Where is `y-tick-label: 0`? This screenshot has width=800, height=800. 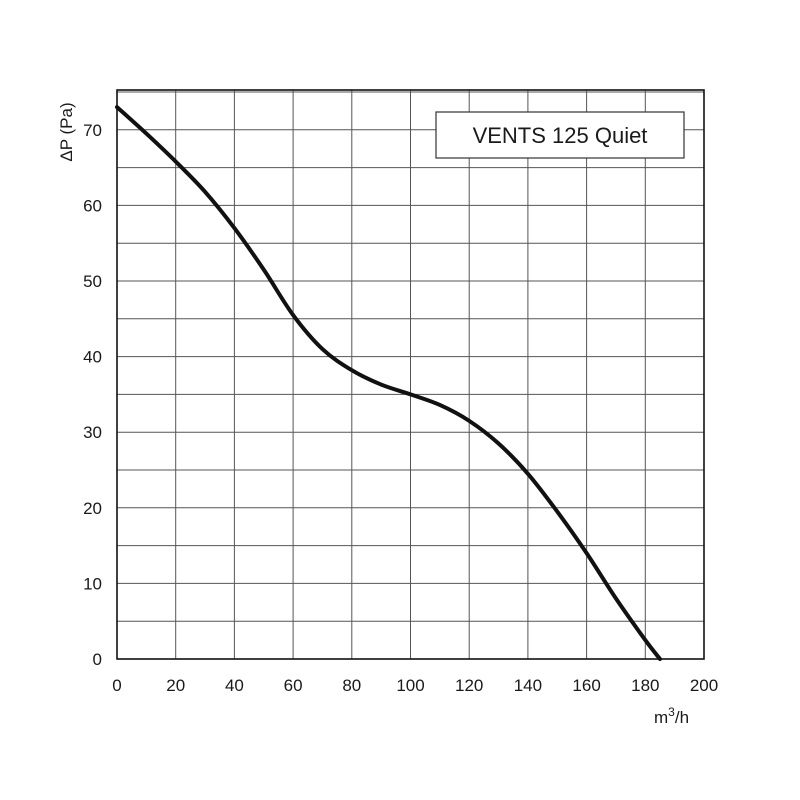
y-tick-label: 0 is located at coordinates (97, 659).